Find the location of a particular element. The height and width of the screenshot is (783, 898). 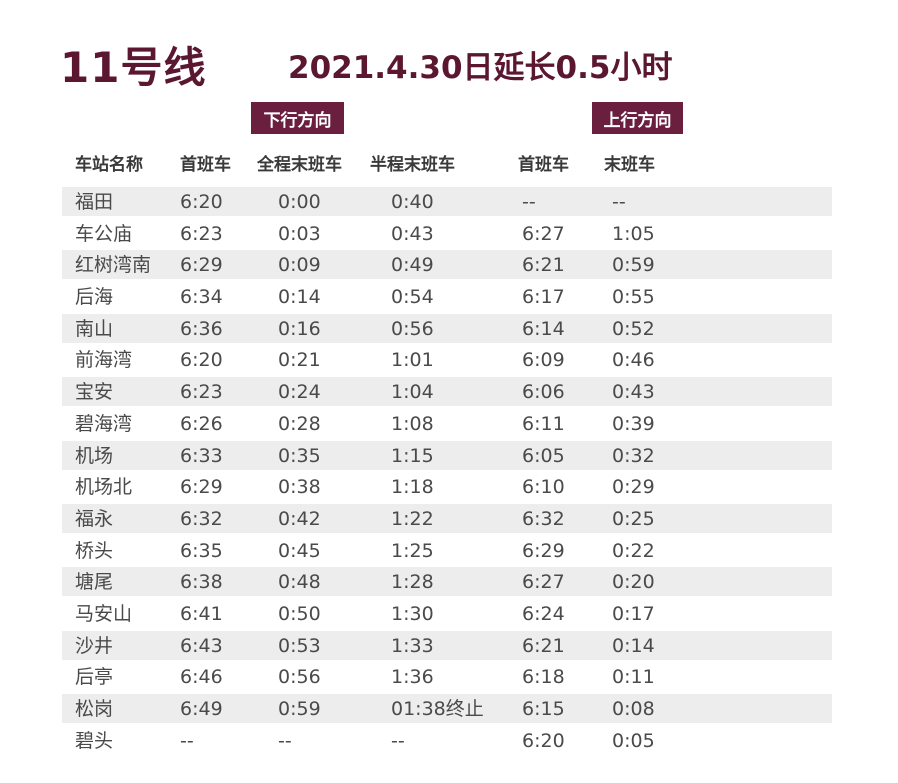

table-row: 后亭 6:46 0:56 1:36 6:18 0:11 is located at coordinates (449, 677).